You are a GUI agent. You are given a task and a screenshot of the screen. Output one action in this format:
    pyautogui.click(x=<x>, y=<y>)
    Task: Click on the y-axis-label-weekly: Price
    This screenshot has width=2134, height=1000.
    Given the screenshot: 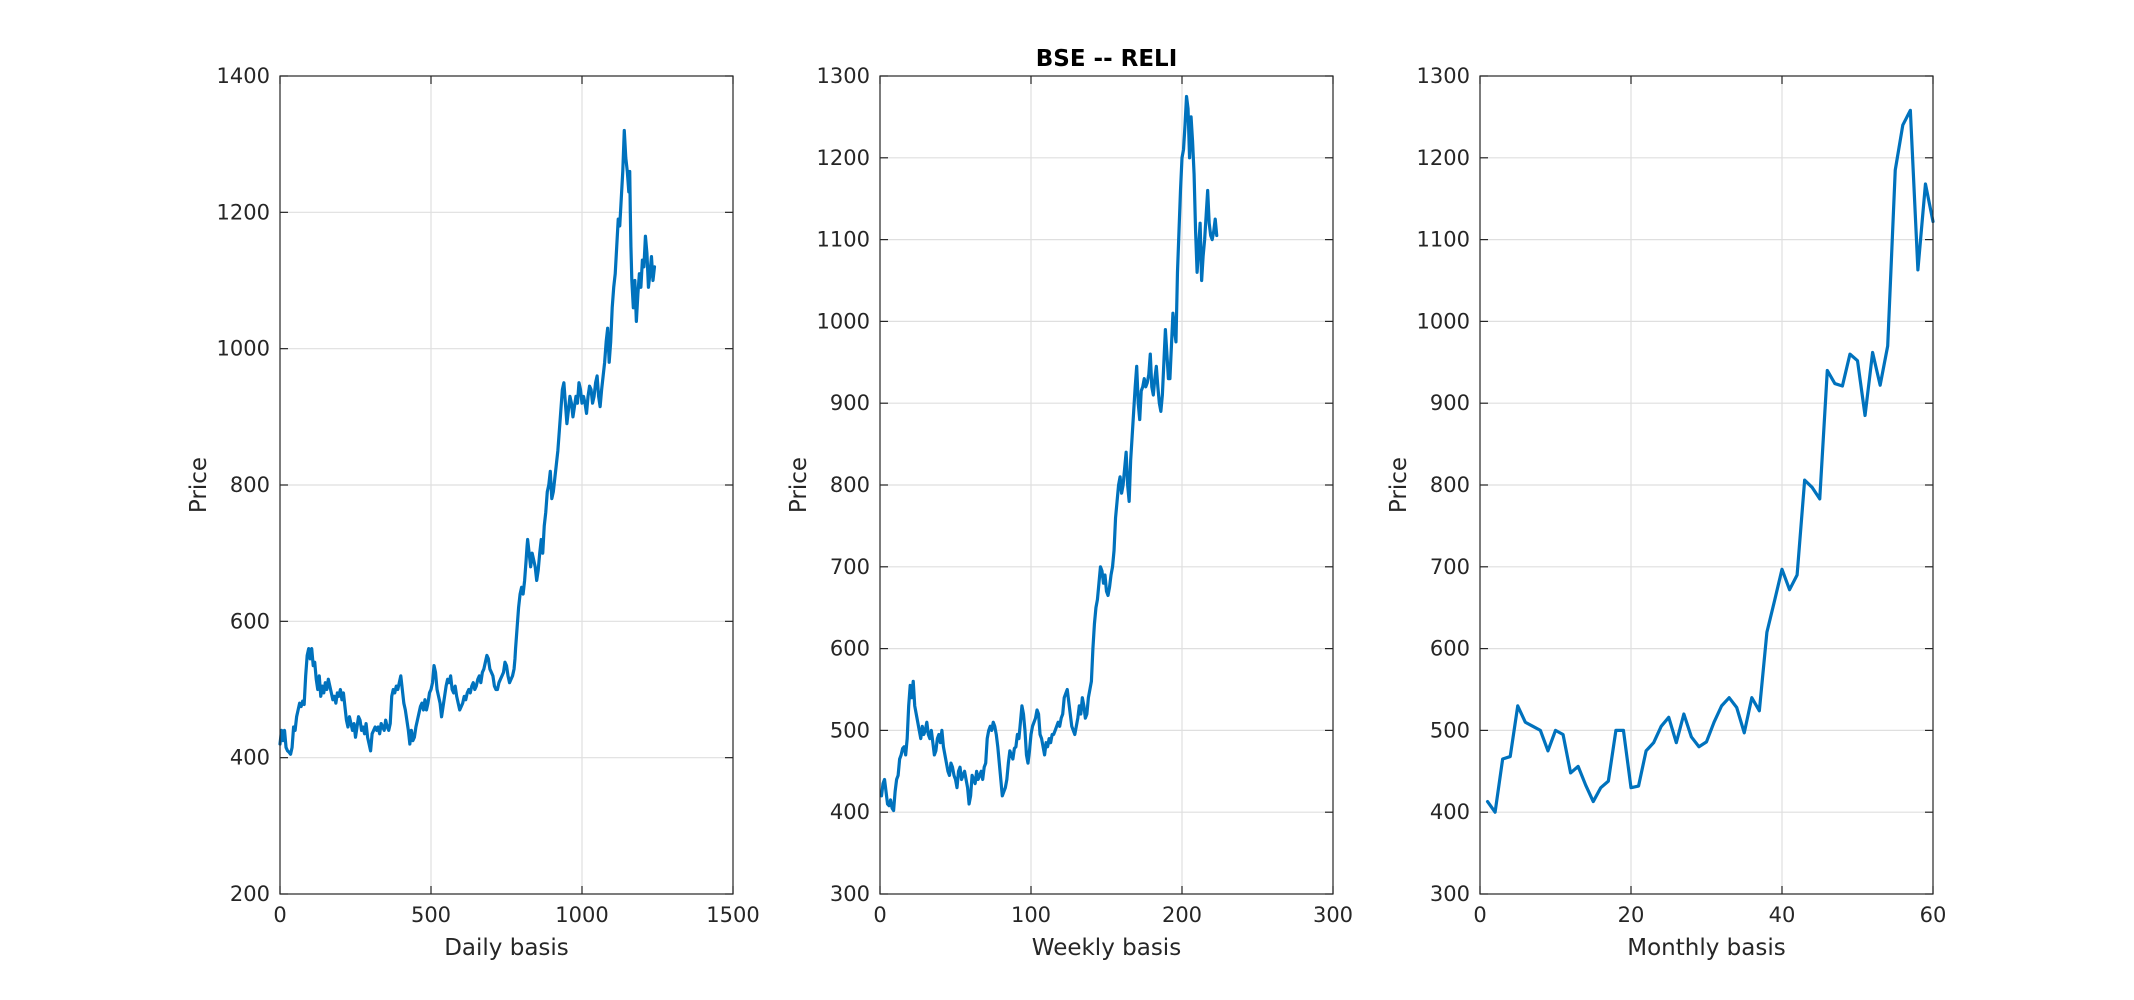 What is the action you would take?
    pyautogui.click(x=799, y=485)
    